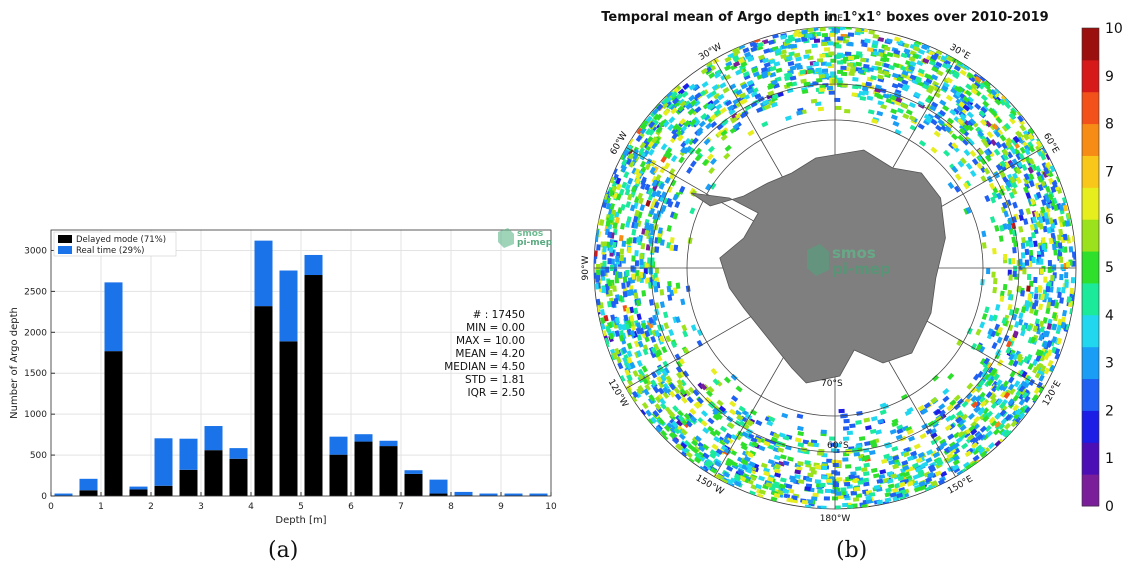  What do you see at coordinates (288, 418) in the screenshot?
I see `bar-delayed` at bounding box center [288, 418].